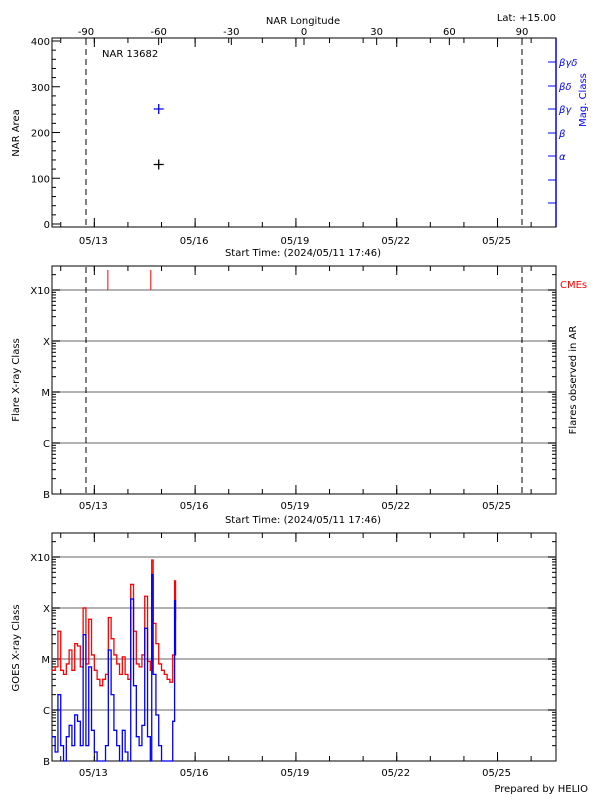 Image resolution: width=600 pixels, height=804 pixels. Describe the element at coordinates (16, 132) in the screenshot. I see `y-axis-label: NAR Area` at that location.